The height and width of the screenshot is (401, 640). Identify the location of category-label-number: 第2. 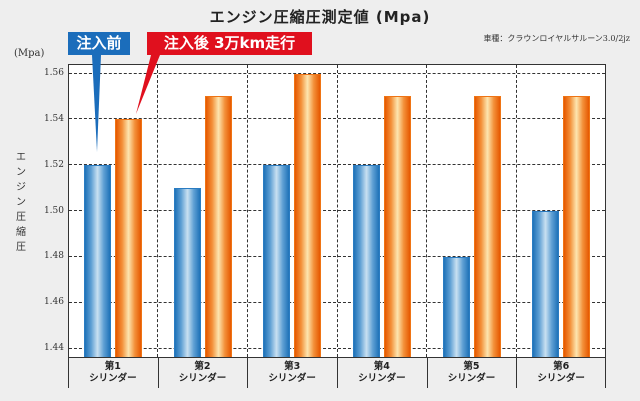
(202, 366).